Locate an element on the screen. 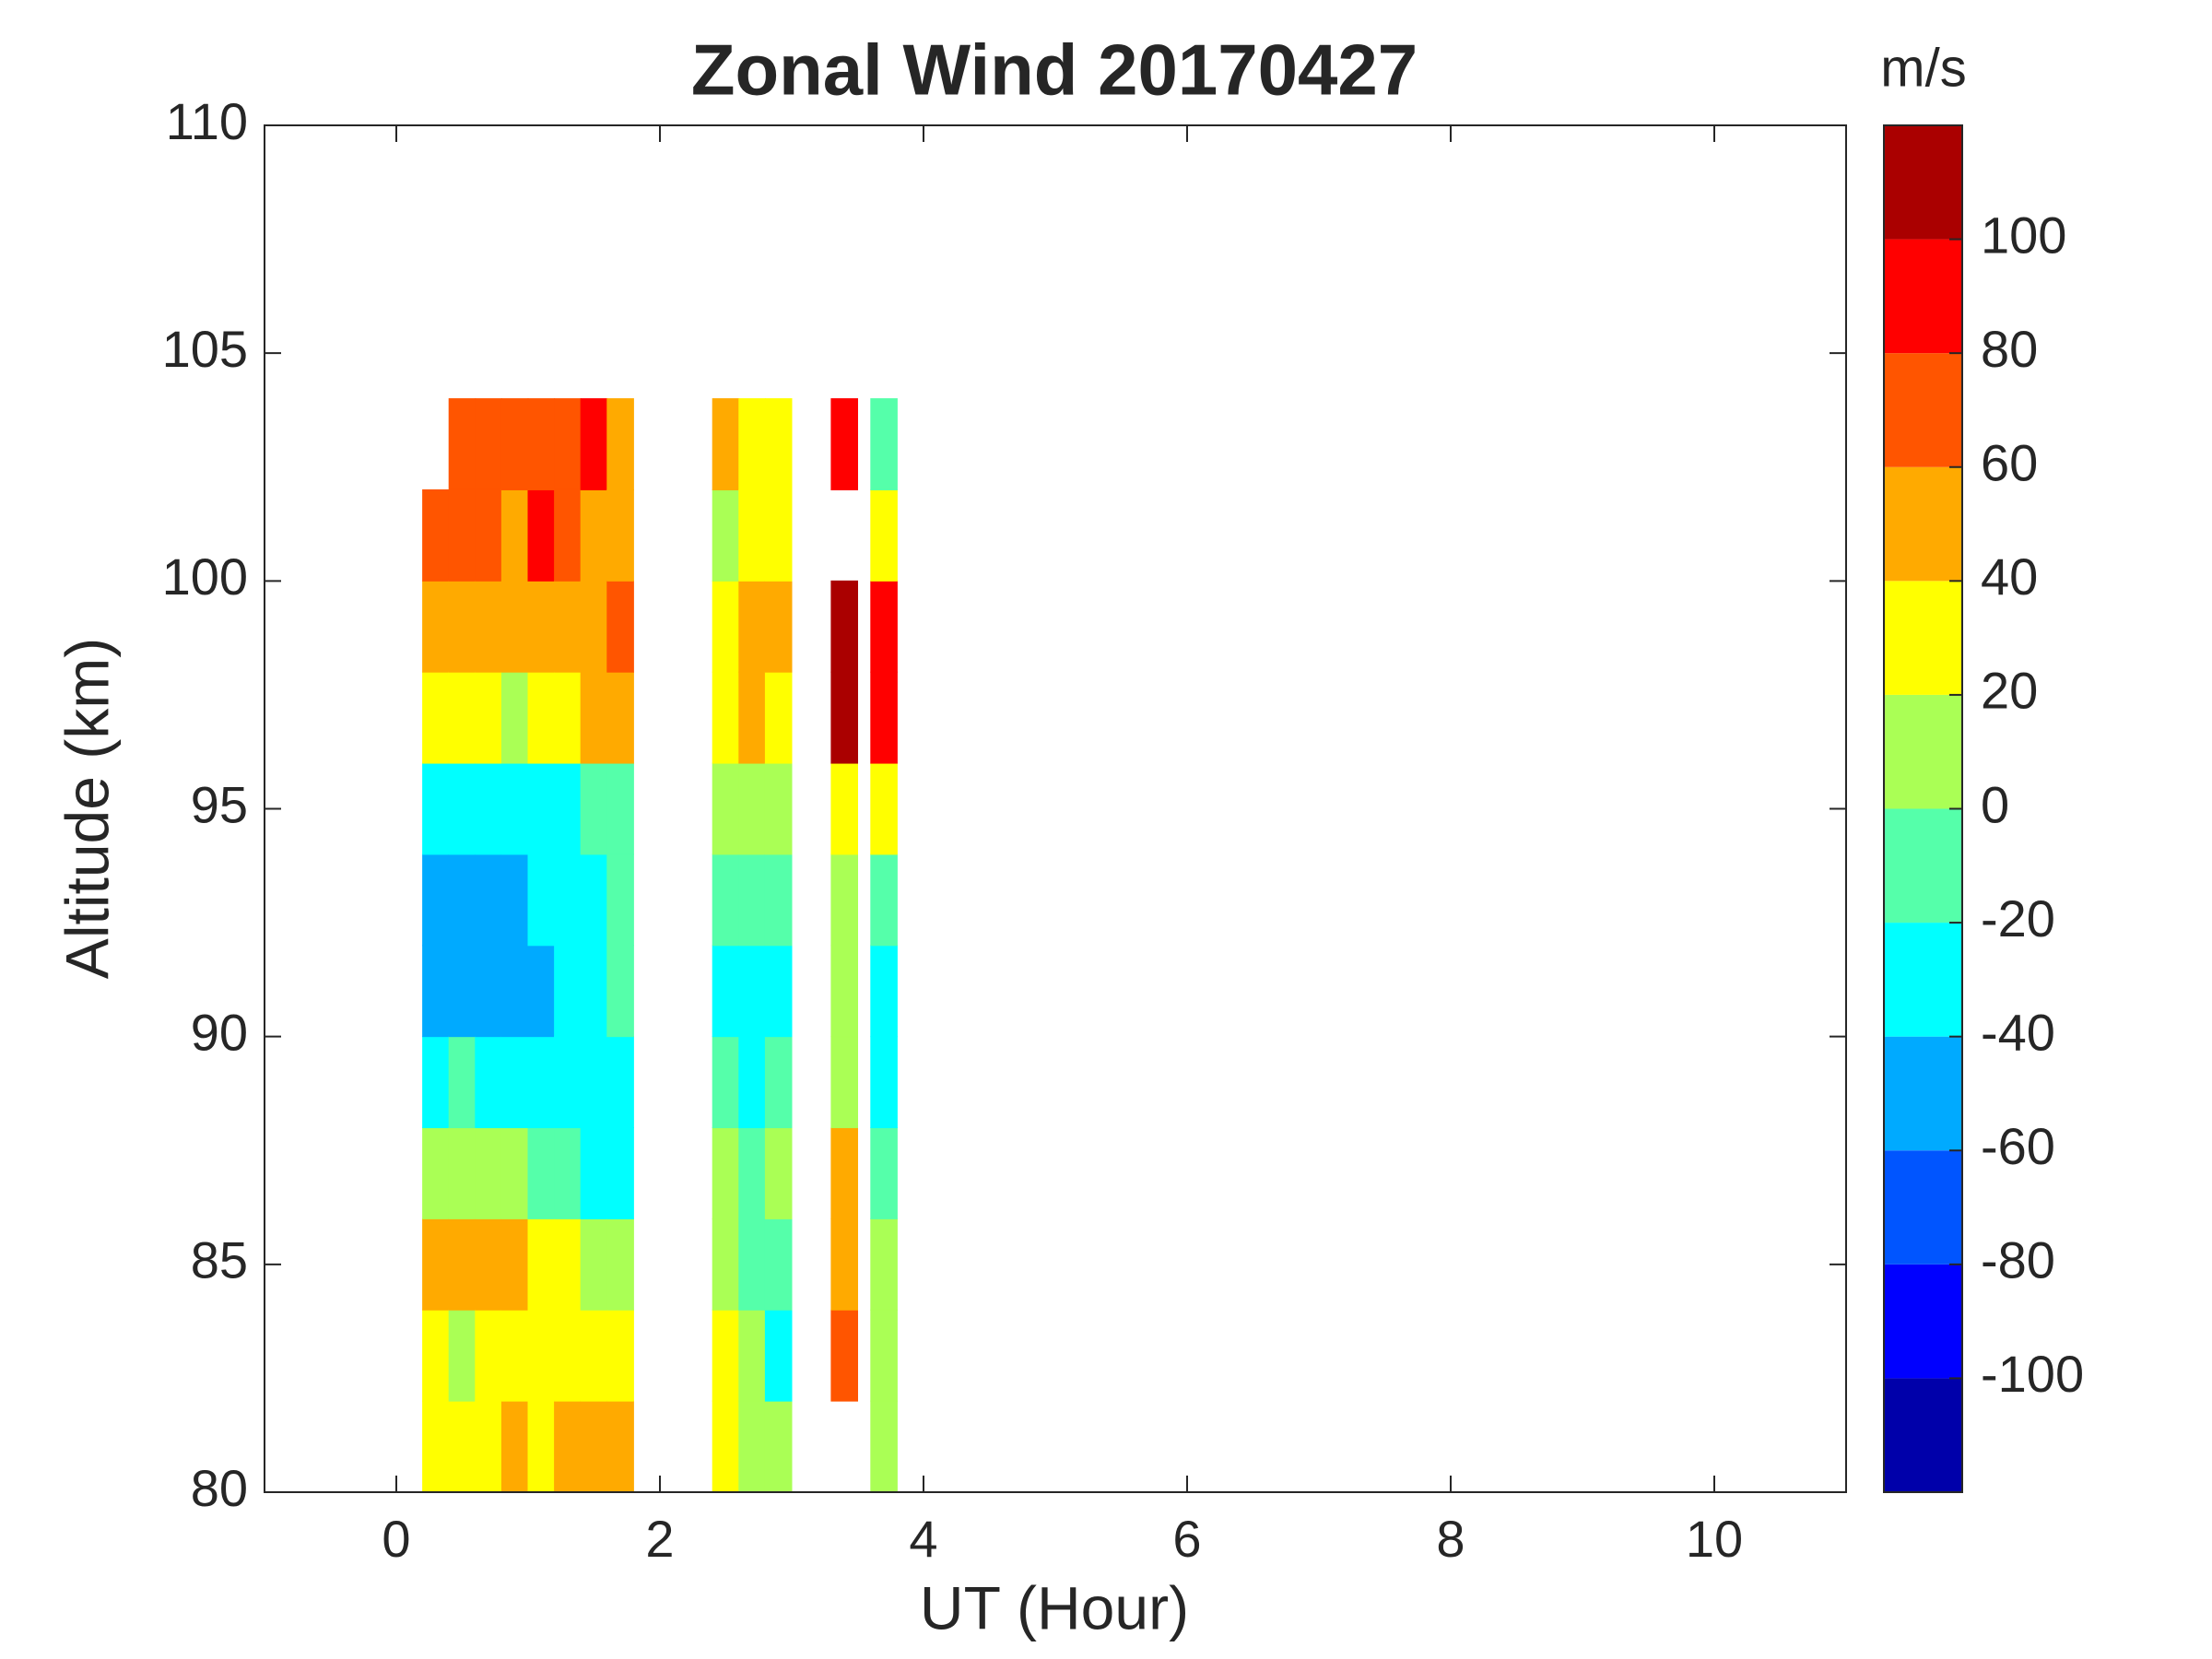 This screenshot has width=2212, height=1659. y-tick-label: 85 is located at coordinates (219, 1260).